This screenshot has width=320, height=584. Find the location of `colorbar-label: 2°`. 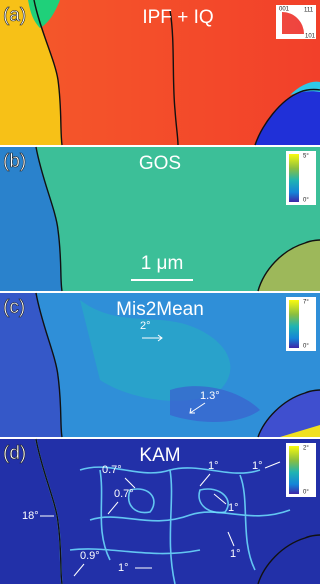

colorbar-label: 2° is located at coordinates (306, 449).